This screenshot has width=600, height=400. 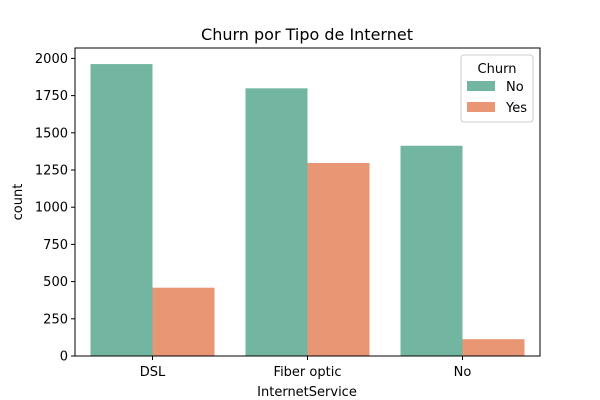 What do you see at coordinates (51, 208) in the screenshot?
I see `y-tick-label-1000: 1000` at bounding box center [51, 208].